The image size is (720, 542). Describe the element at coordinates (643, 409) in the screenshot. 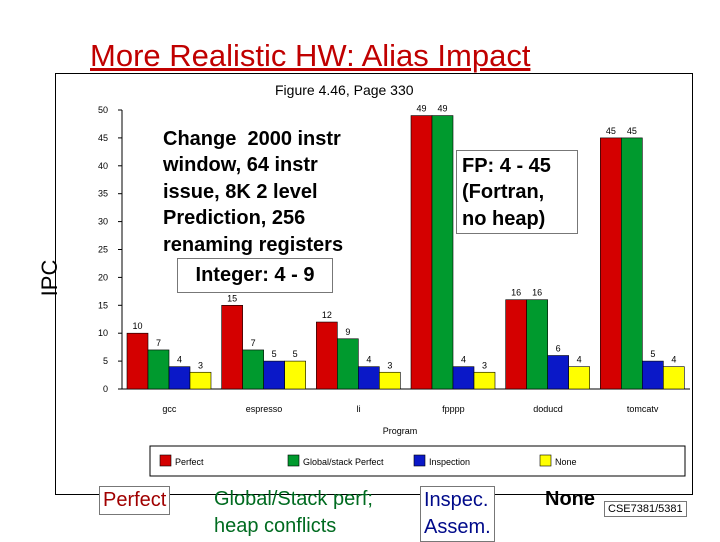

I see `category-label-tomcatv: tomcatv` at that location.